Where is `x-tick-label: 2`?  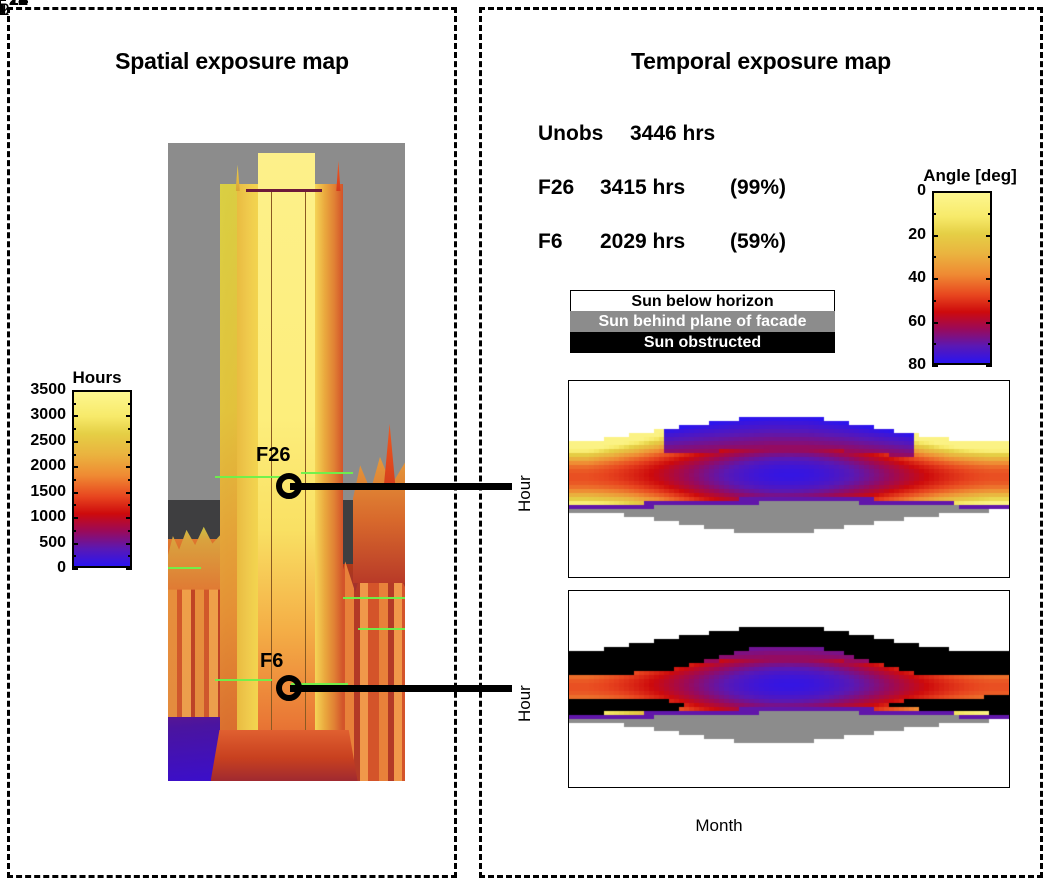
x-tick-label: 2 is located at coordinates (2, 10).